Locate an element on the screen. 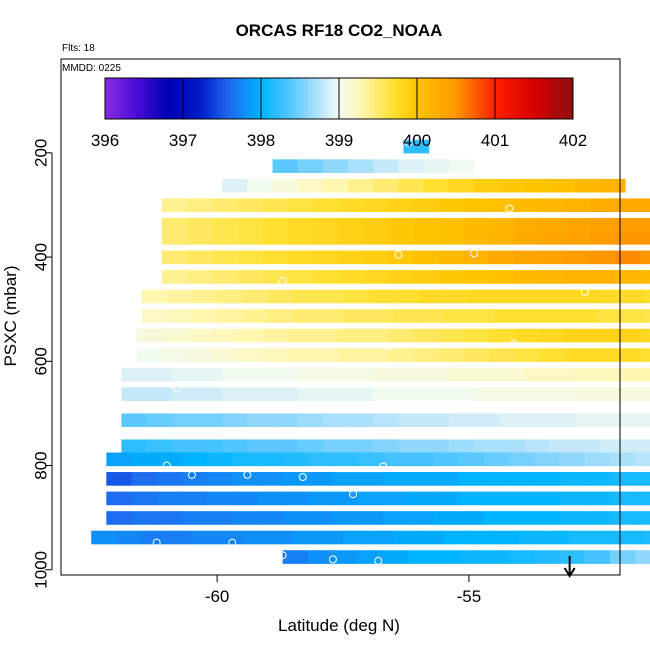 The height and width of the screenshot is (650, 650). y-tick-label: 800 is located at coordinates (40, 465).